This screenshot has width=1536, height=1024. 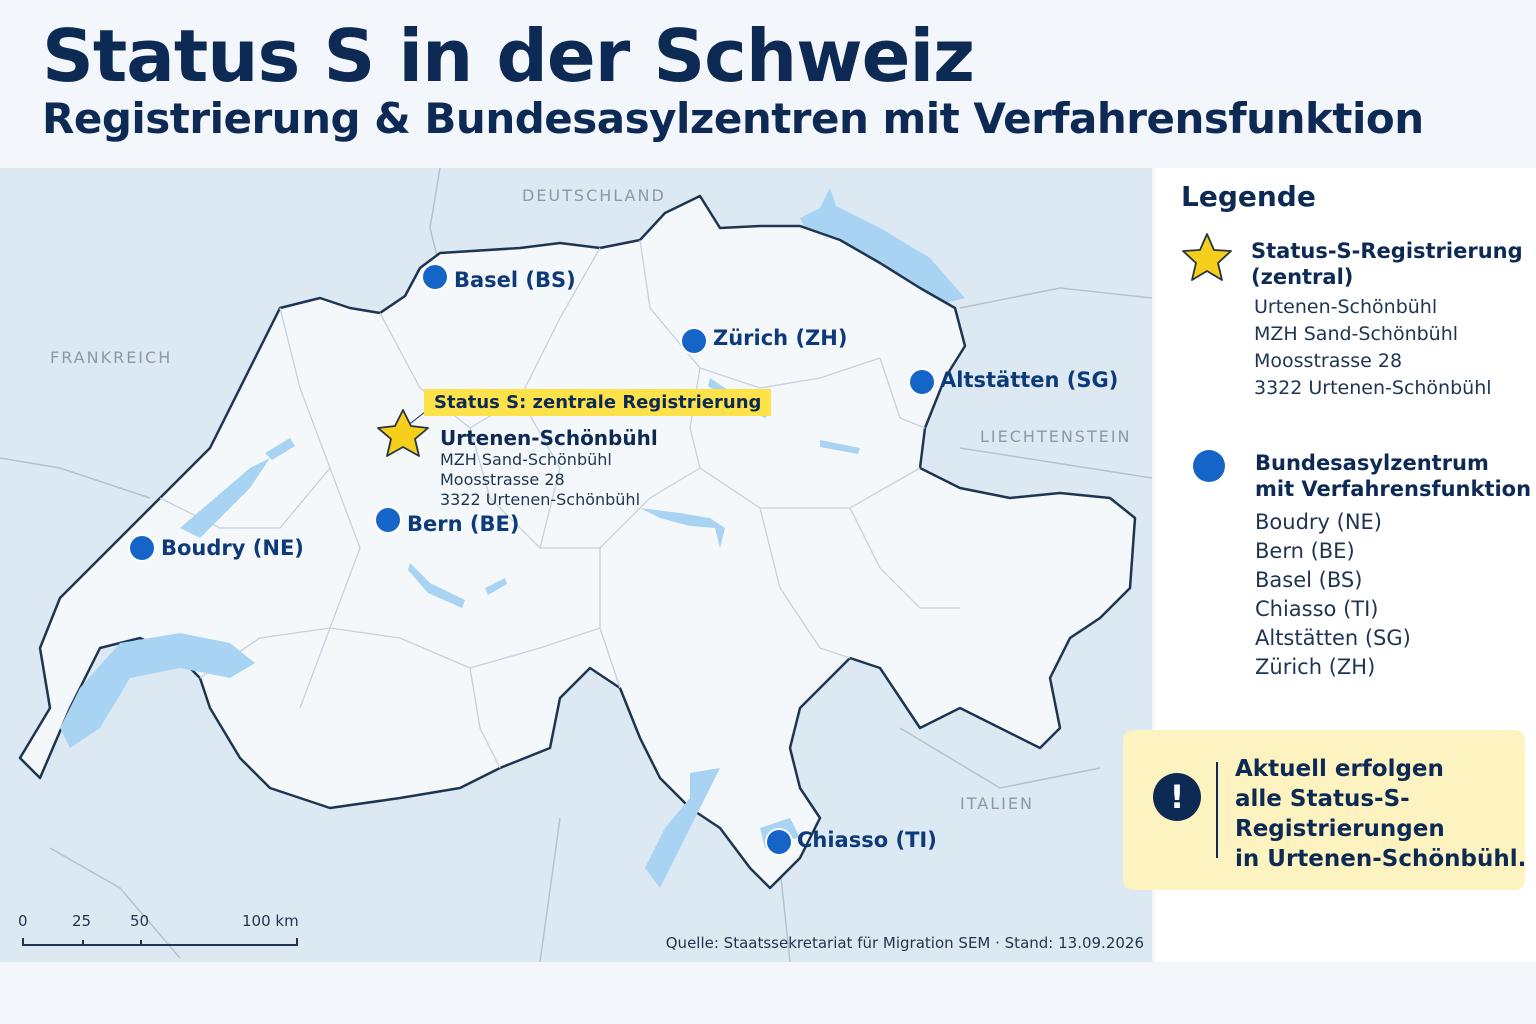 What do you see at coordinates (508, 56) in the screenshot?
I see `page-title: Status S in der Schweiz` at bounding box center [508, 56].